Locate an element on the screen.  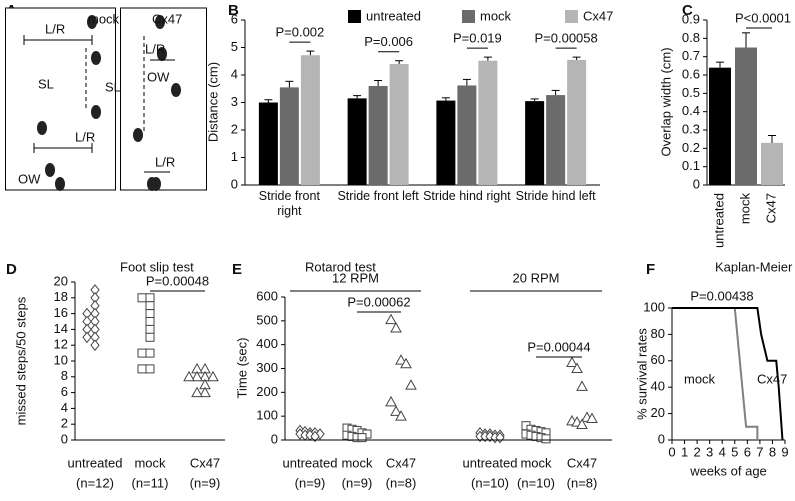
survival-line is located at coordinates (728, 374).